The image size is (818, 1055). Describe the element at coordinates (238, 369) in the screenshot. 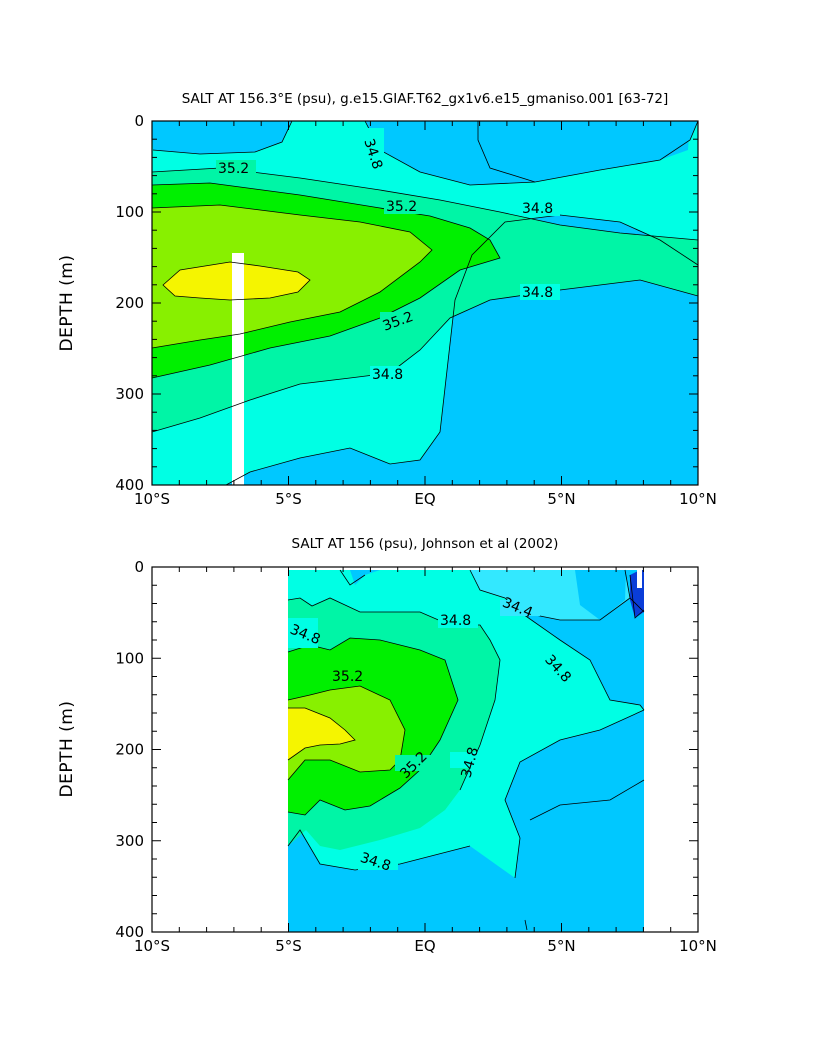

I see `top-mask-column` at that location.